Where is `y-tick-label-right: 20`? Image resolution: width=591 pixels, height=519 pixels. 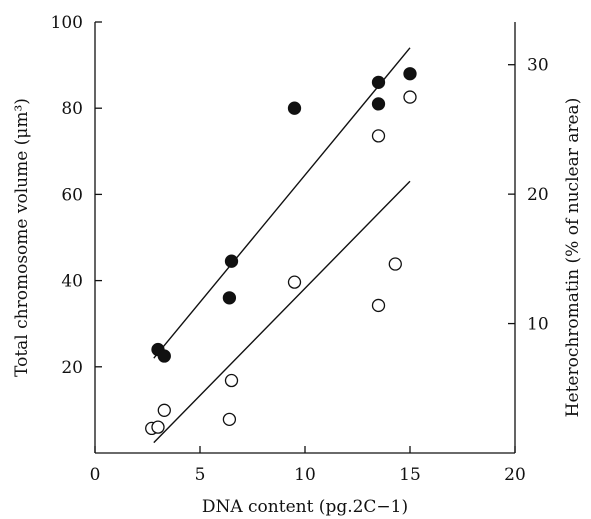 y-tick-label-right: 20 is located at coordinates (538, 195).